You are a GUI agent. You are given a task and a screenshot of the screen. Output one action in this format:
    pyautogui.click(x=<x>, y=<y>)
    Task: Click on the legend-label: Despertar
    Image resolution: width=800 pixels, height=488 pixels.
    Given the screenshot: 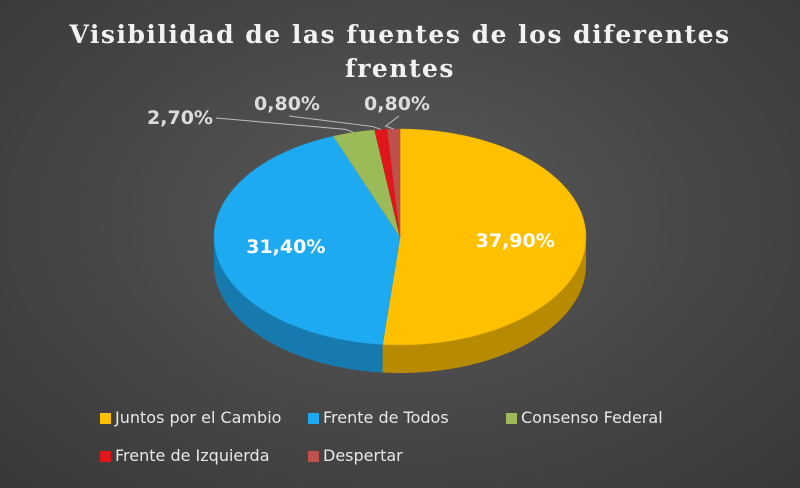 What is the action you would take?
    pyautogui.click(x=363, y=455)
    